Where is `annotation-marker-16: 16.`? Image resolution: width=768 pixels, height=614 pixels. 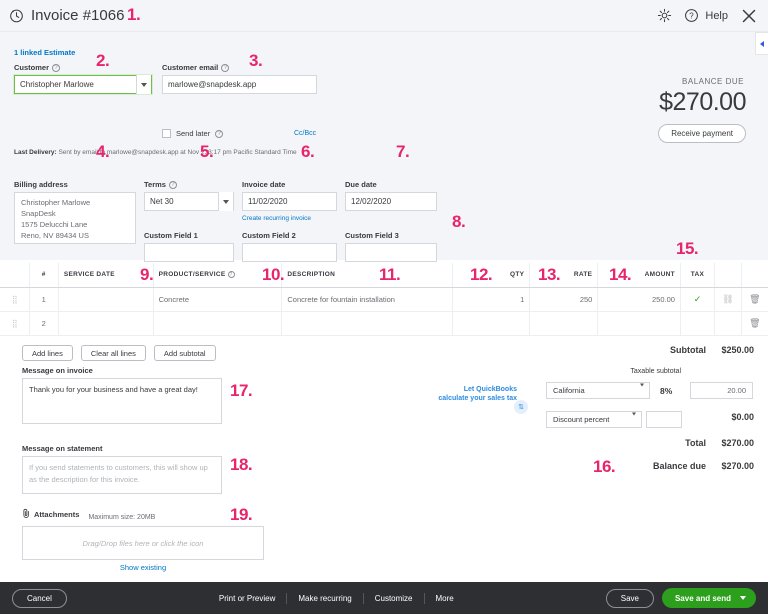 annotation-marker-16: 16. is located at coordinates (604, 466).